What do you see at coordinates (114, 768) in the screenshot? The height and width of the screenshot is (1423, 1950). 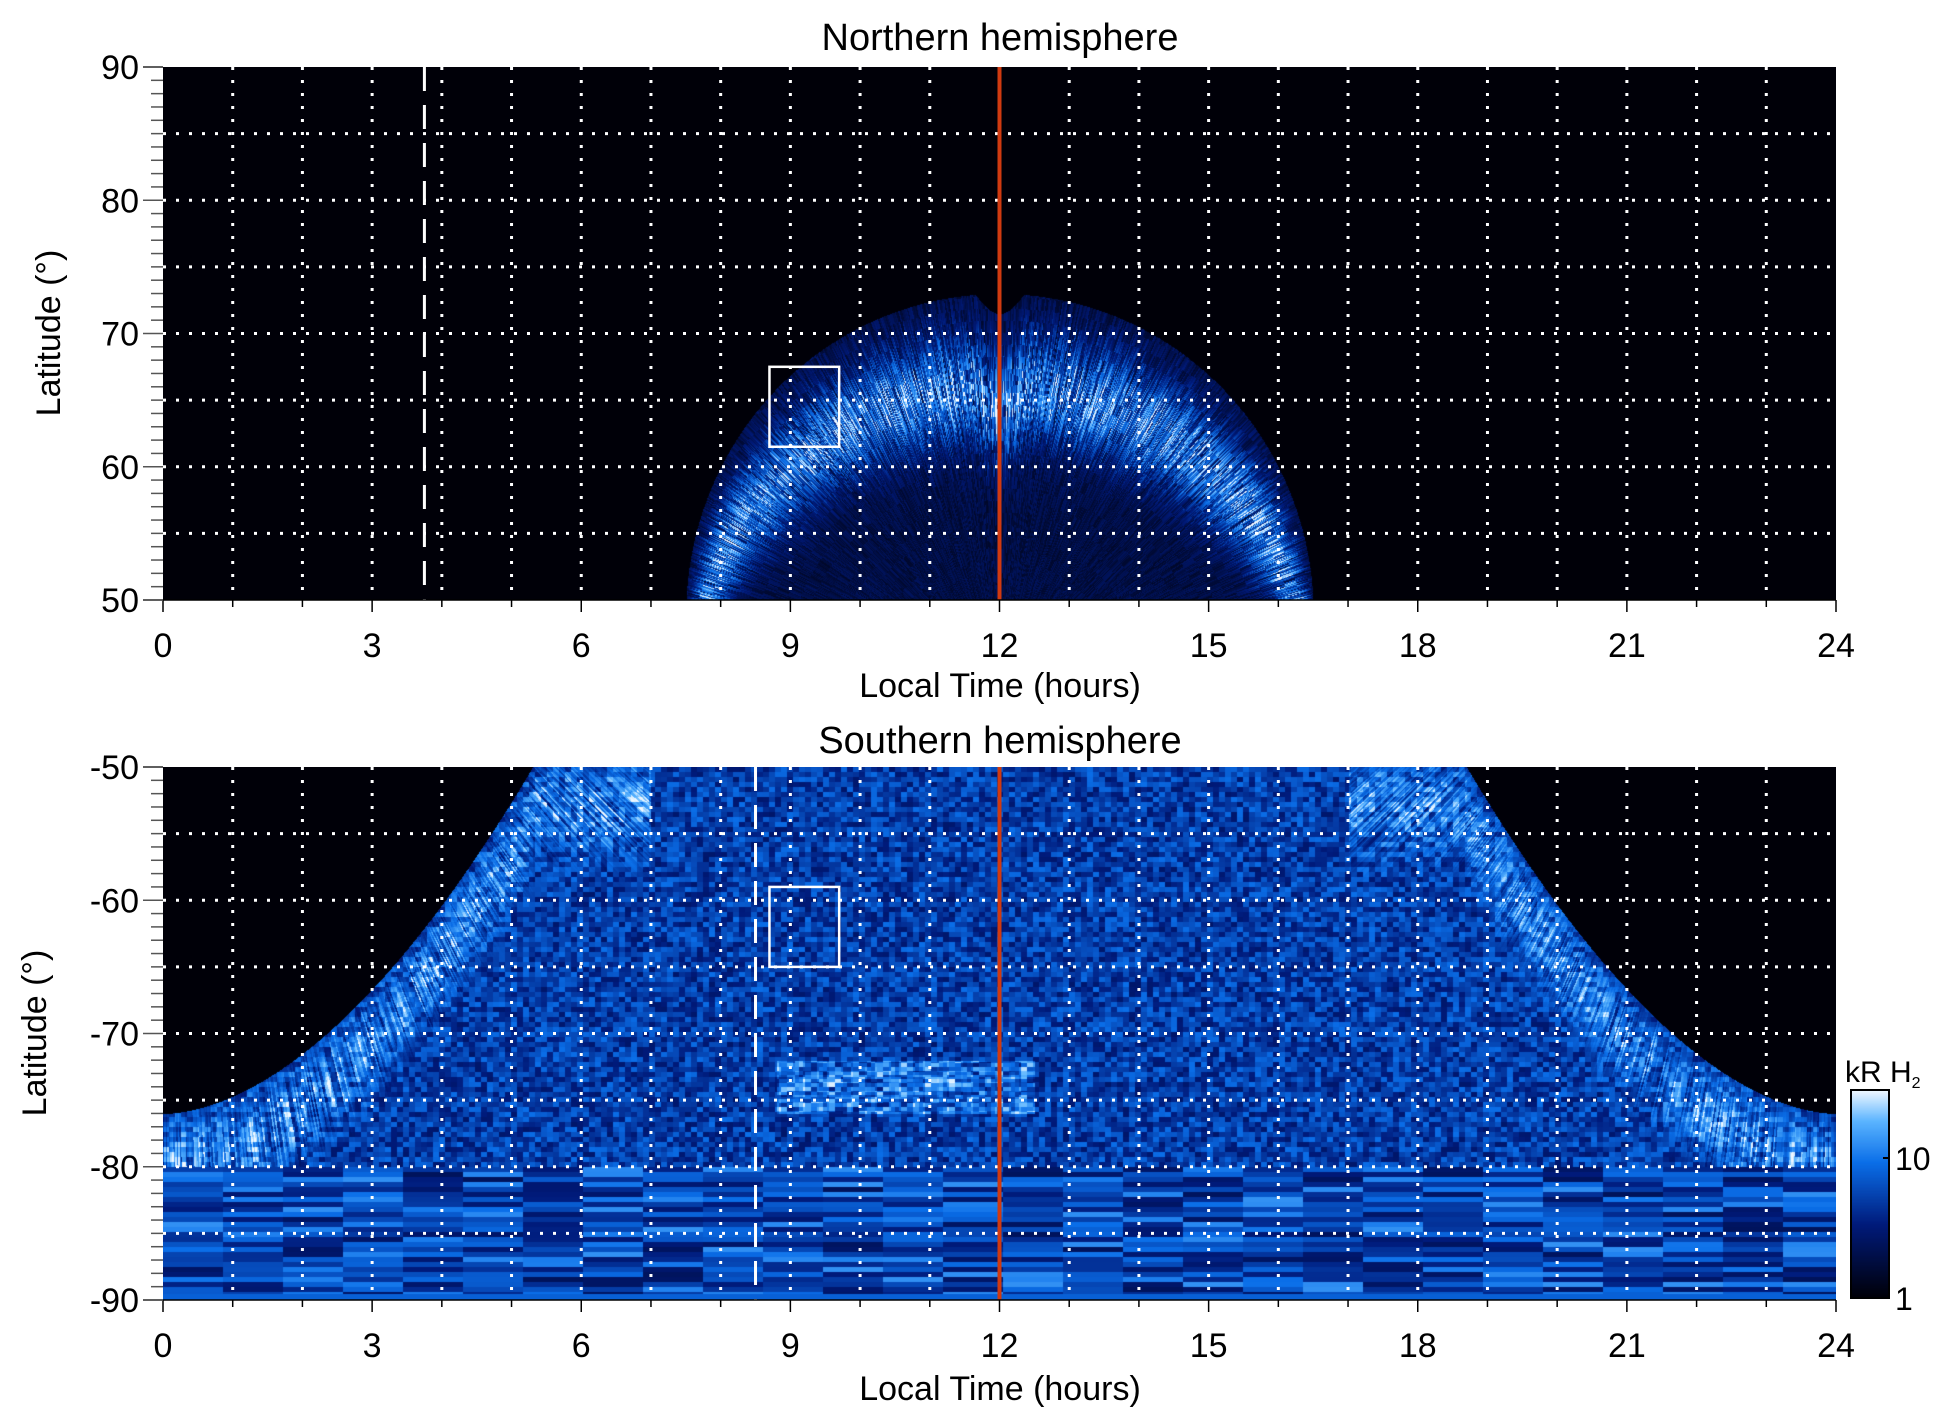 I see `y-tick-label: -50` at bounding box center [114, 768].